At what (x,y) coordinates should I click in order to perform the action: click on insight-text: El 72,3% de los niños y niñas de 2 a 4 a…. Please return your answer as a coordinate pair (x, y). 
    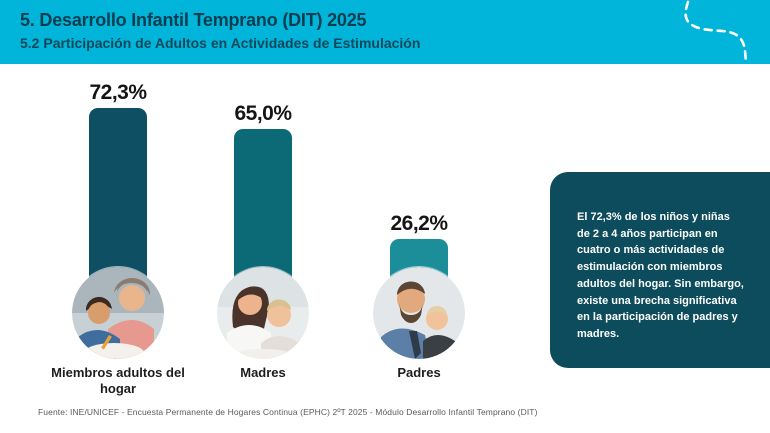
    Looking at the image, I should click on (660, 276).